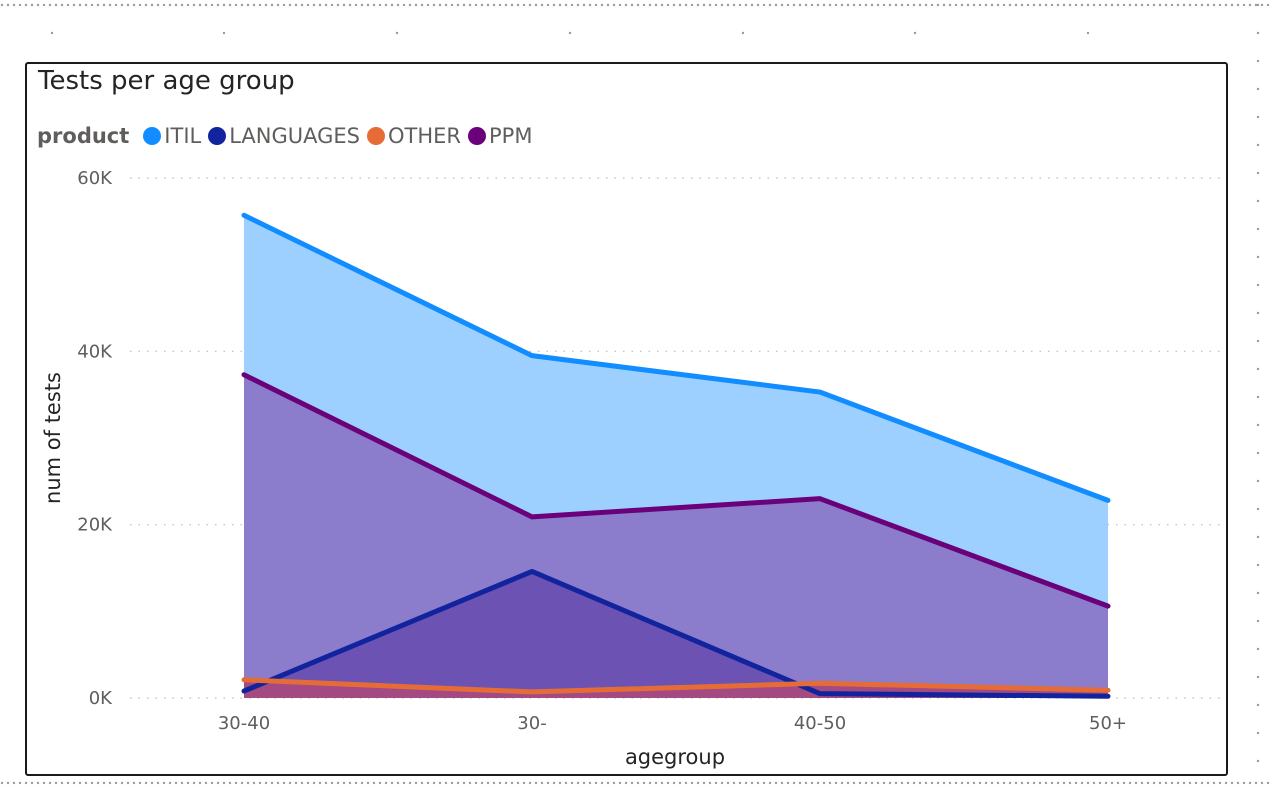 The height and width of the screenshot is (797, 1272). I want to click on legend-item-ppm: PPM, so click(500, 136).